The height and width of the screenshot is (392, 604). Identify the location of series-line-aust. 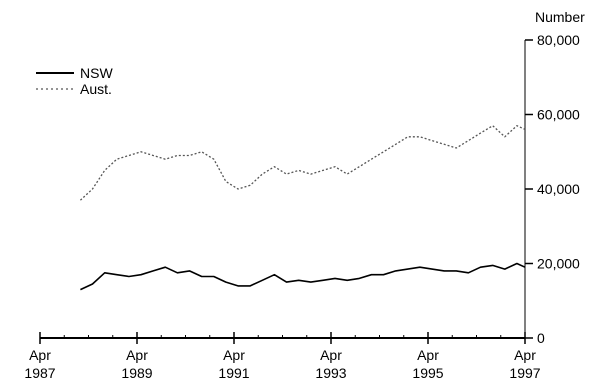
(302, 163).